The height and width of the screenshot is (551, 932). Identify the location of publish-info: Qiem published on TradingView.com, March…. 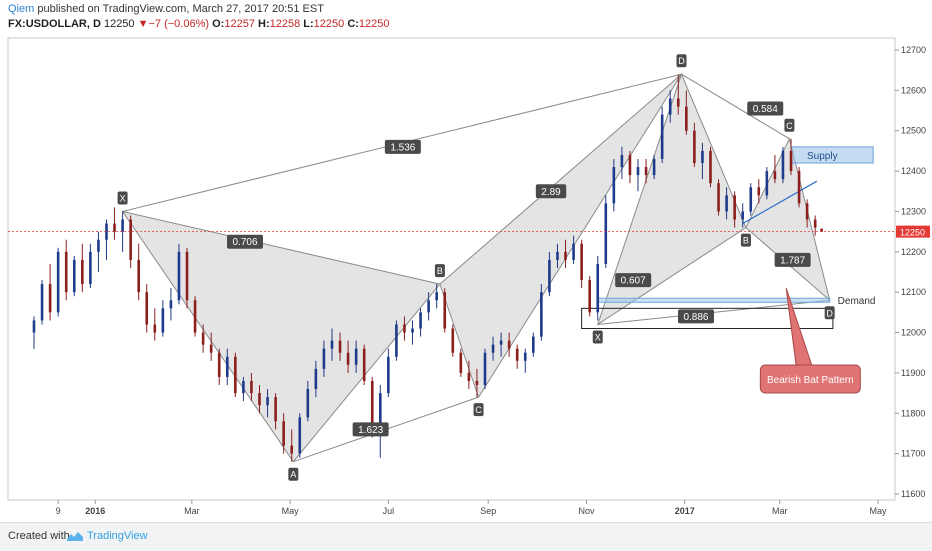
(166, 9).